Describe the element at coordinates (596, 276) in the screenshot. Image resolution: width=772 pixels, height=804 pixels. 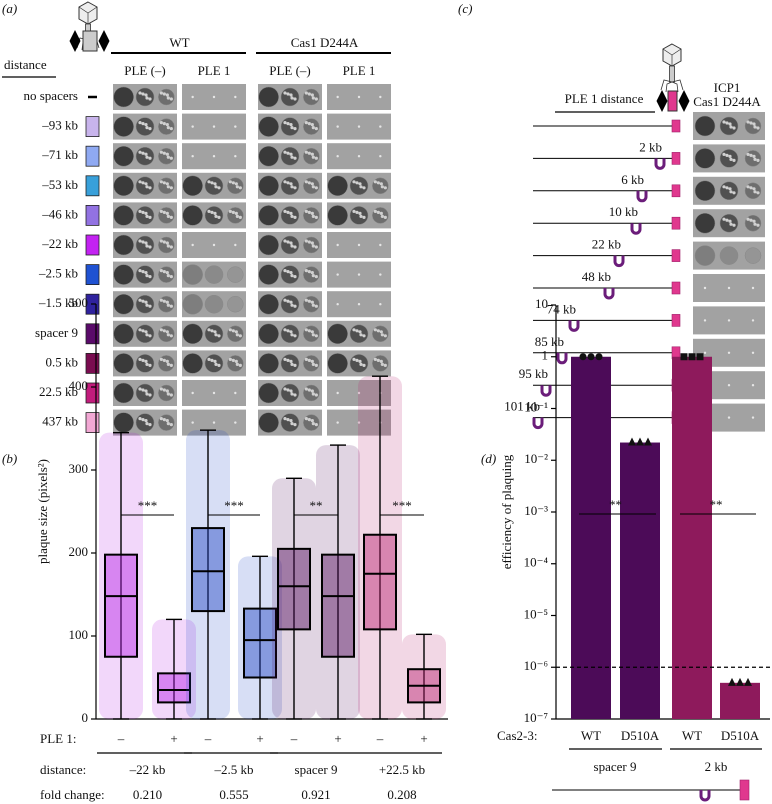
I see `distance-label: 48 kb` at that location.